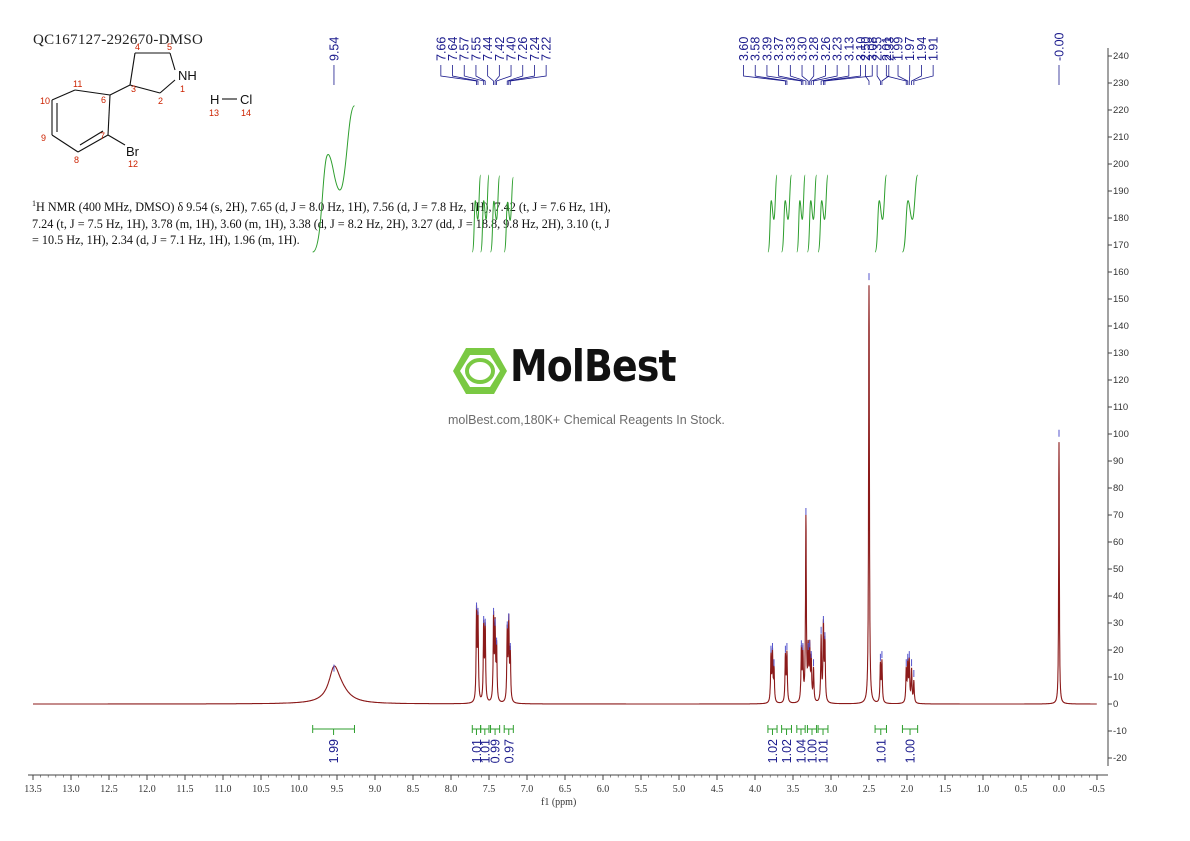 Image resolution: width=1190 pixels, height=841 pixels. I want to click on y-tick-label: 120, so click(1121, 380).